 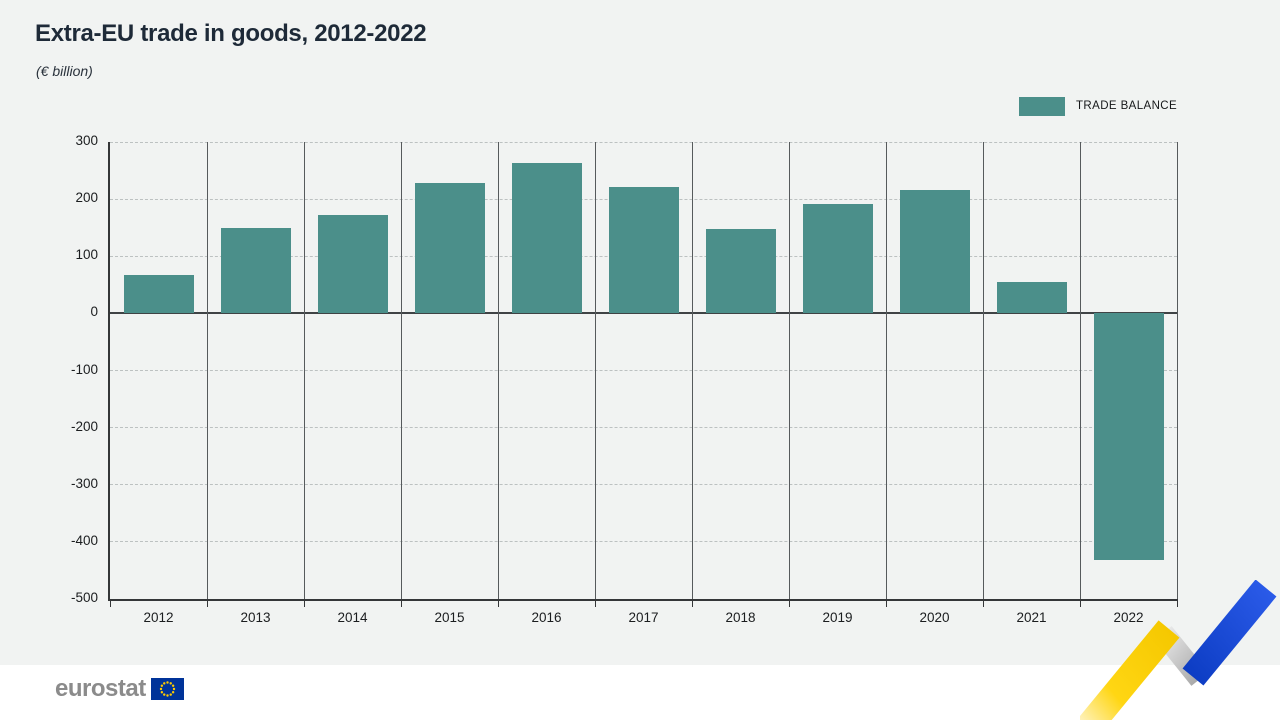 What do you see at coordinates (84, 369) in the screenshot?
I see `y-axis-label--100: -100` at bounding box center [84, 369].